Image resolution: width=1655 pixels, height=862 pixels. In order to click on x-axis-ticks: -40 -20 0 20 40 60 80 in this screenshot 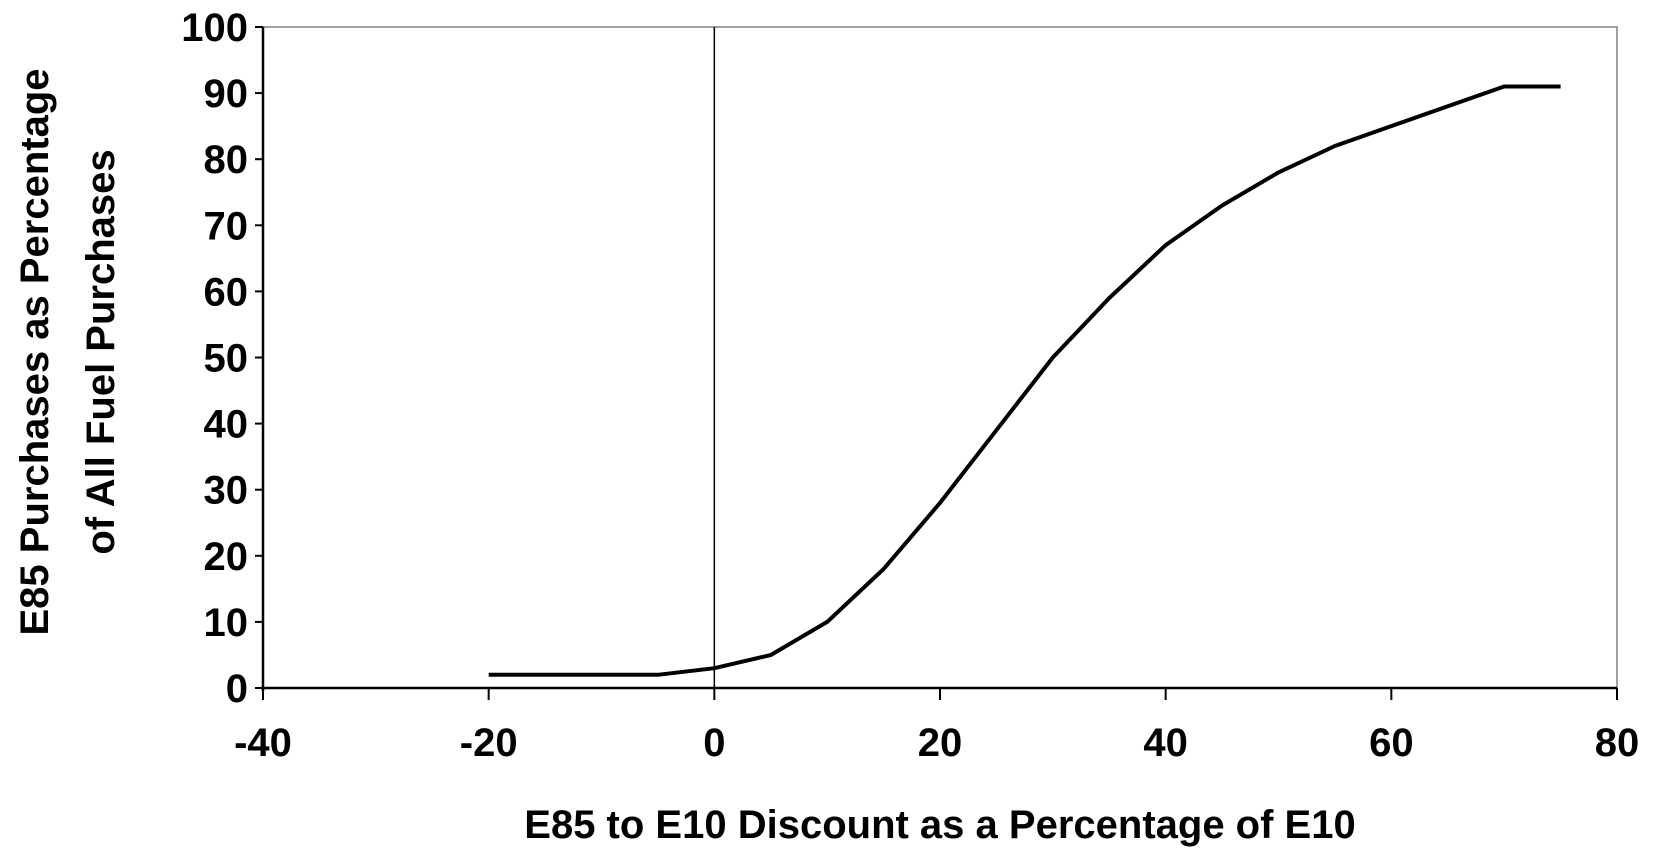, I will do `click(936, 726)`.